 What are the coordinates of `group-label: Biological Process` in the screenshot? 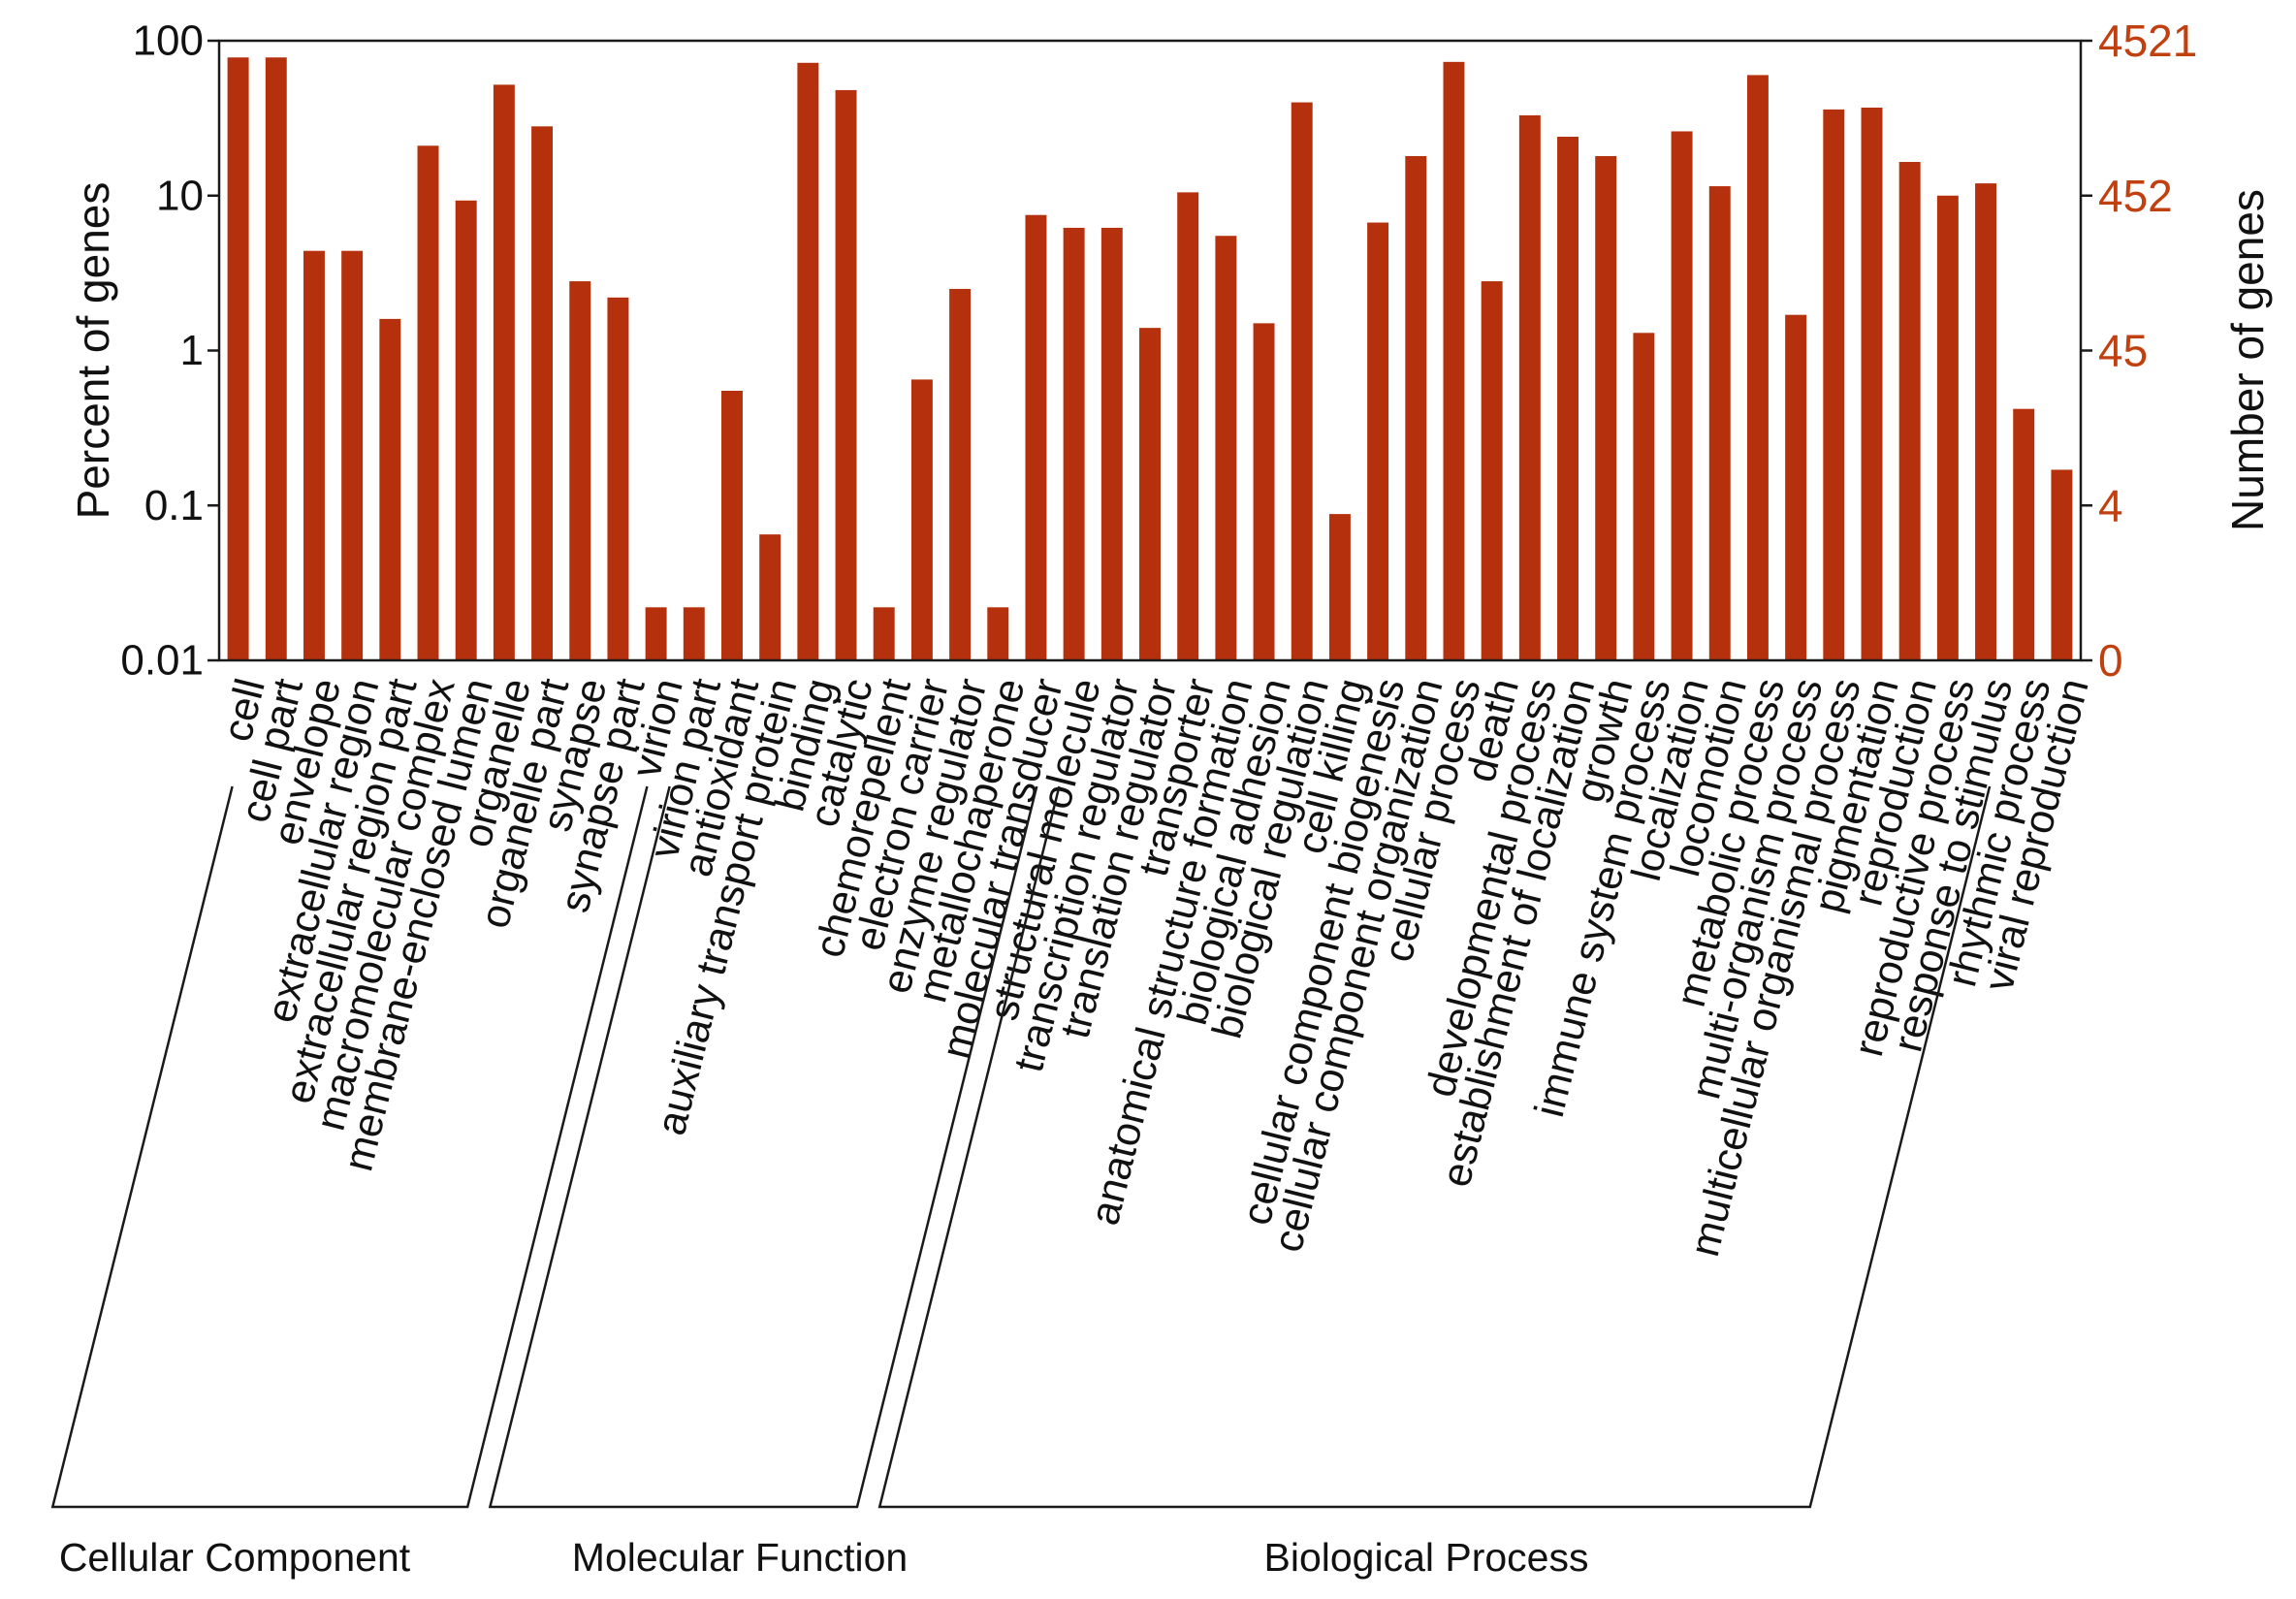 It's located at (1426, 1557).